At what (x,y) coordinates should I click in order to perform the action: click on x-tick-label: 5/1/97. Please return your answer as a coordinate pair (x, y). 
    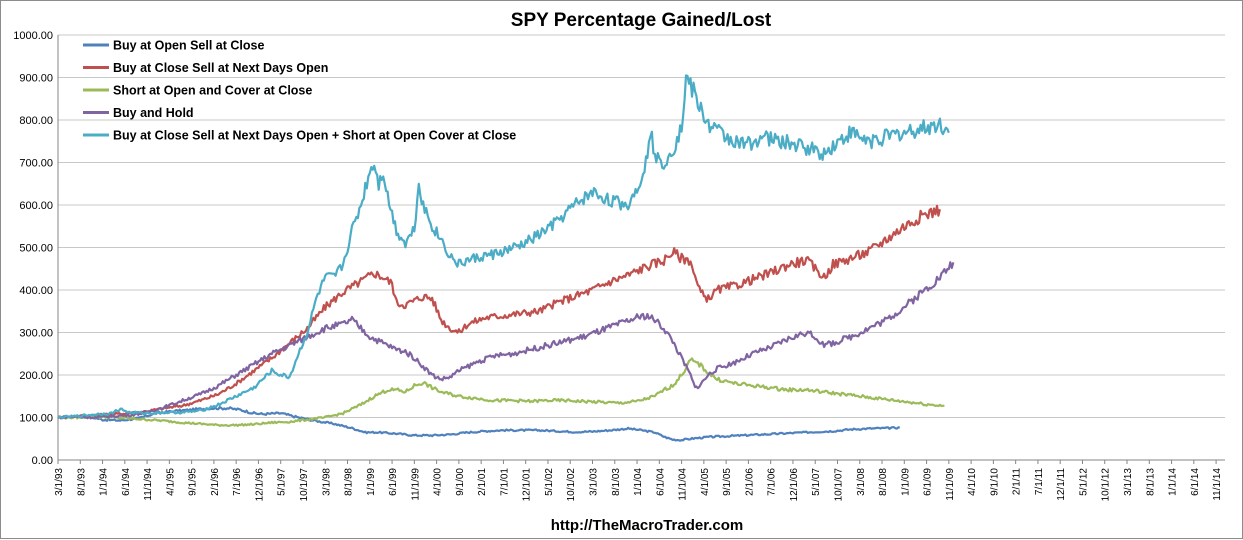
    Looking at the image, I should click on (282, 482).